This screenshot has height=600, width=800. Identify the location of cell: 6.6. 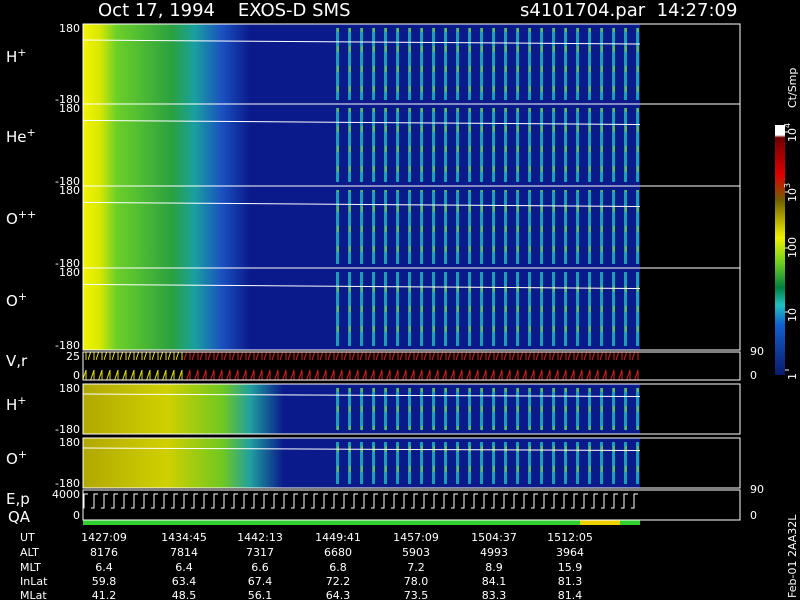
(260, 567).